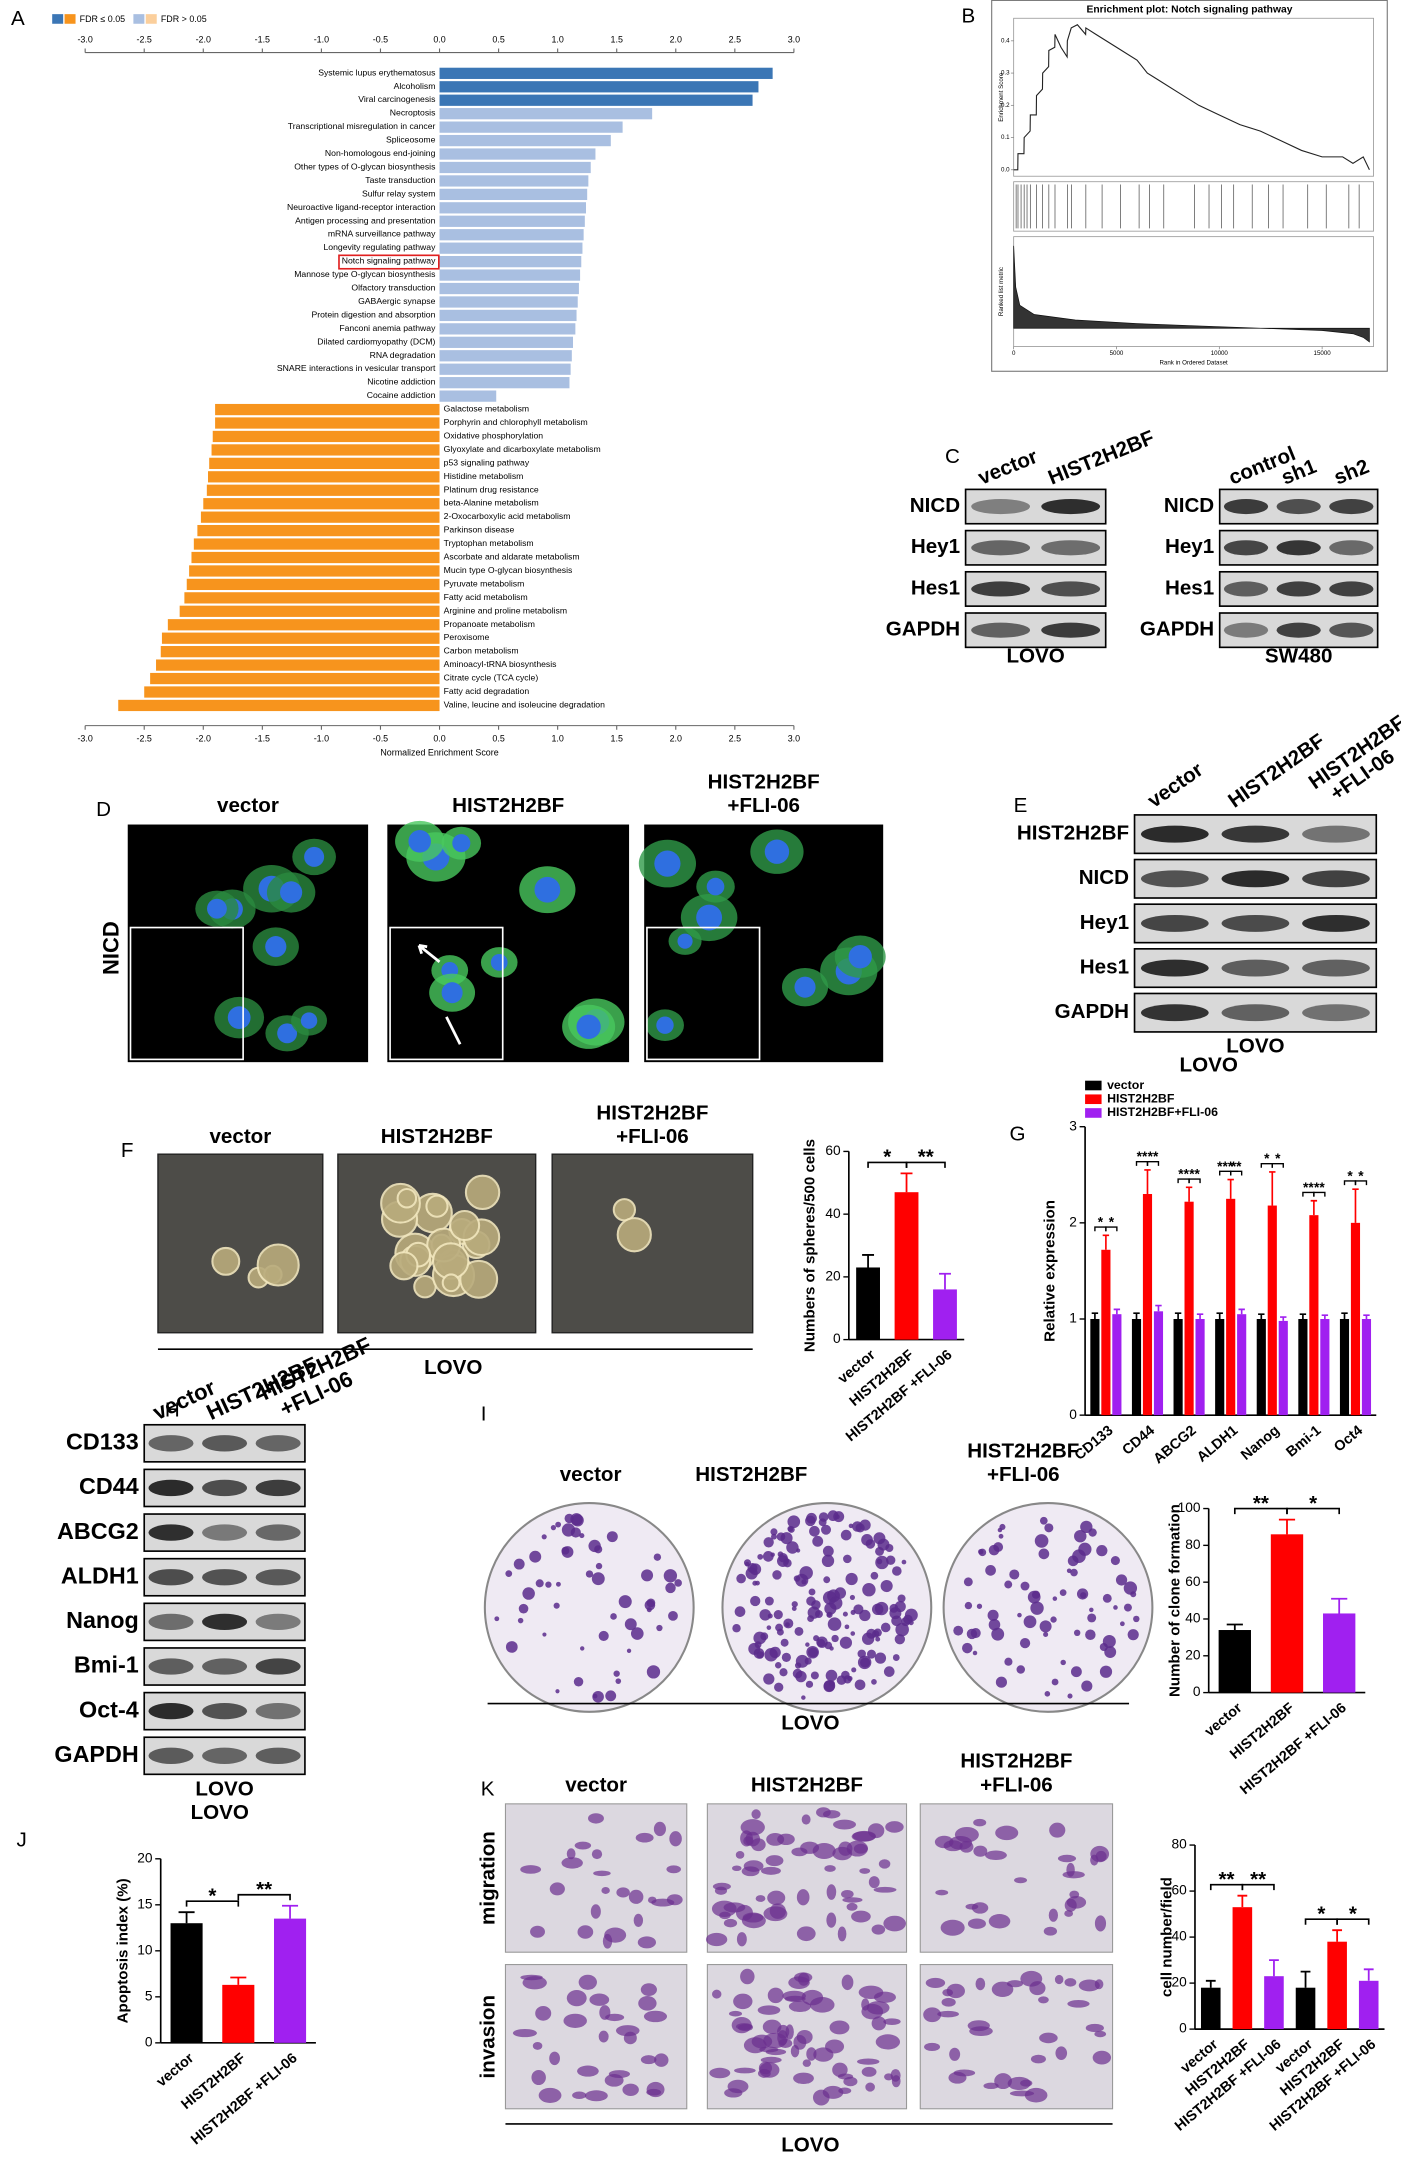 The image size is (1401, 2171). Describe the element at coordinates (102, 1441) in the screenshot. I see `blot-row-label: CD133` at that location.